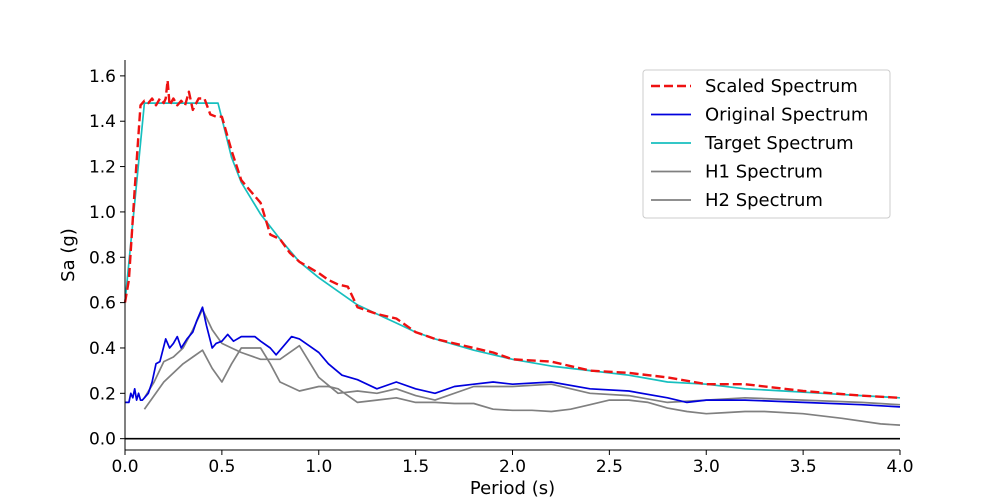 This screenshot has height=500, width=1000. Describe the element at coordinates (779, 143) in the screenshot. I see `legend-label: Target Spectrum` at that location.